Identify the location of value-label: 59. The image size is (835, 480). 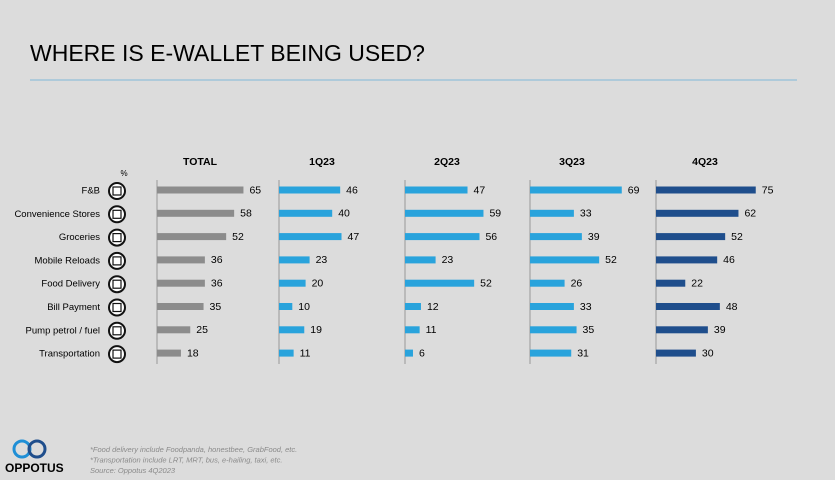
(495, 214).